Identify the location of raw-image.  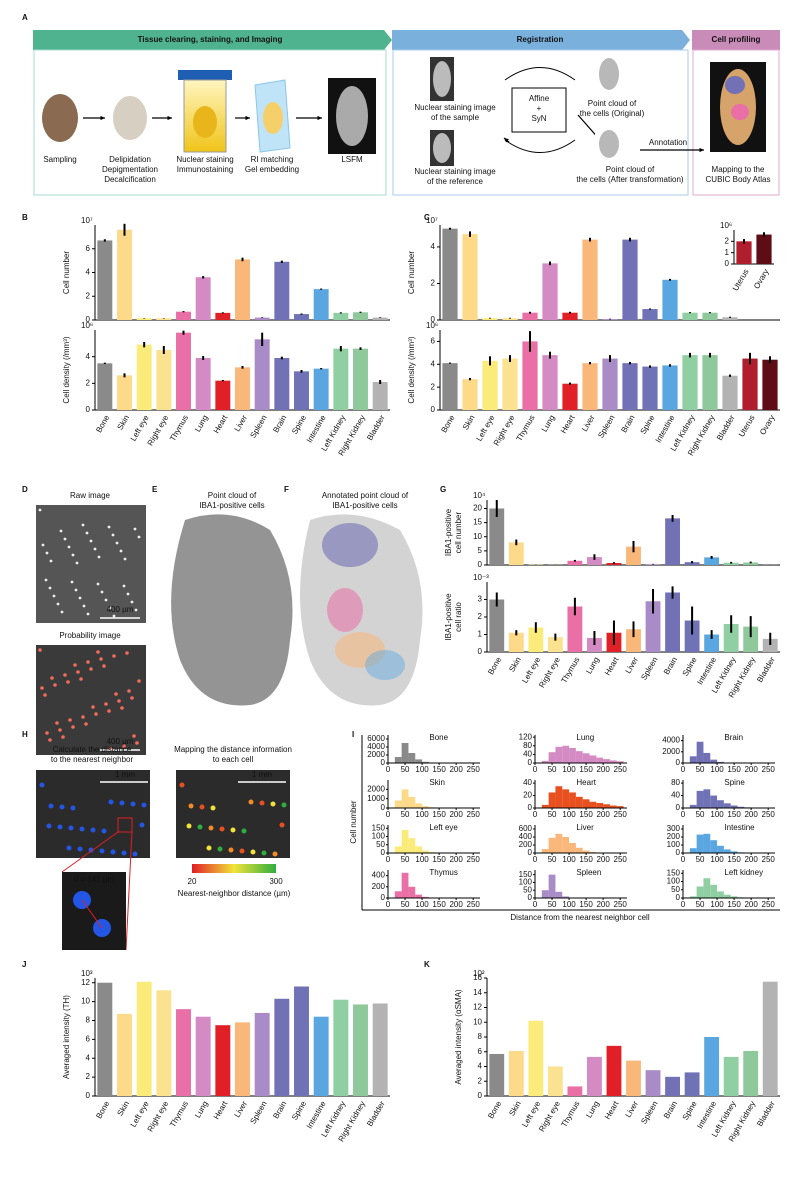
(91, 564).